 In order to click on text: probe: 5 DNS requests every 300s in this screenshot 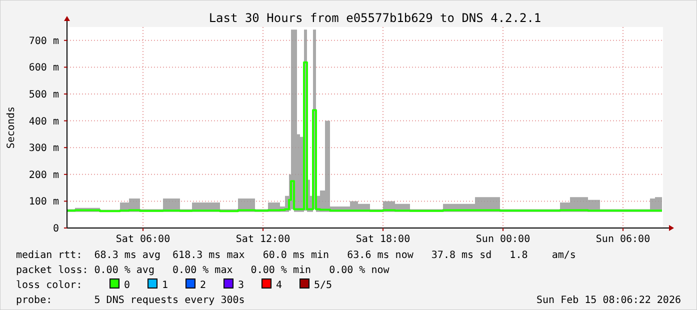, I will do `click(130, 300)`.